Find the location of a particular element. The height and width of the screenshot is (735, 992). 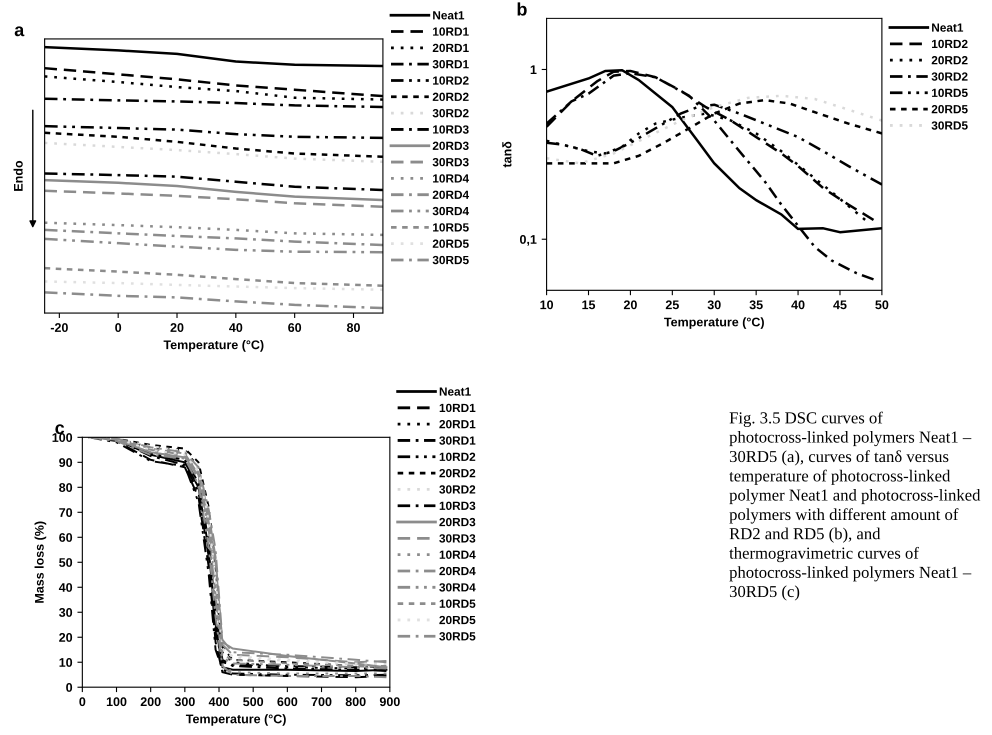

y-tick-label: 60 is located at coordinates (65, 537).